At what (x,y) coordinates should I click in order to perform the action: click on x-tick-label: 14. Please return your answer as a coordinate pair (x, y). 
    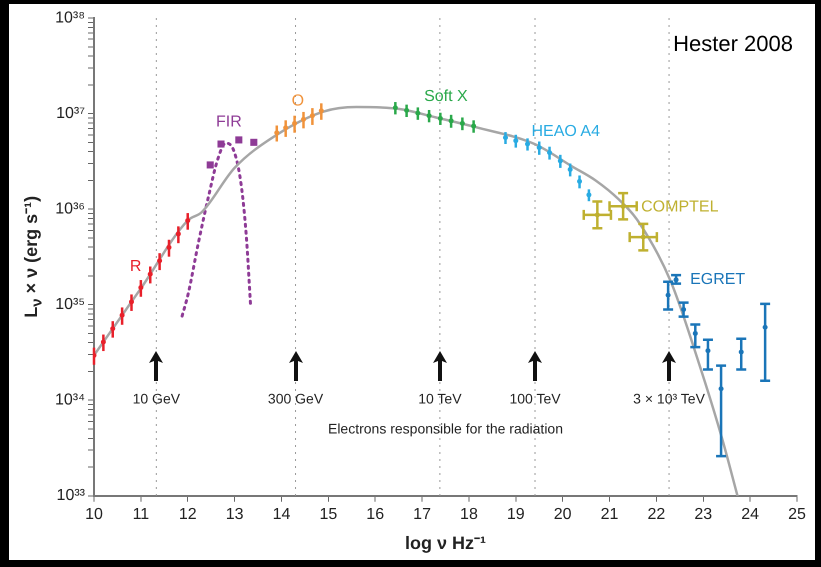
    Looking at the image, I should click on (281, 514).